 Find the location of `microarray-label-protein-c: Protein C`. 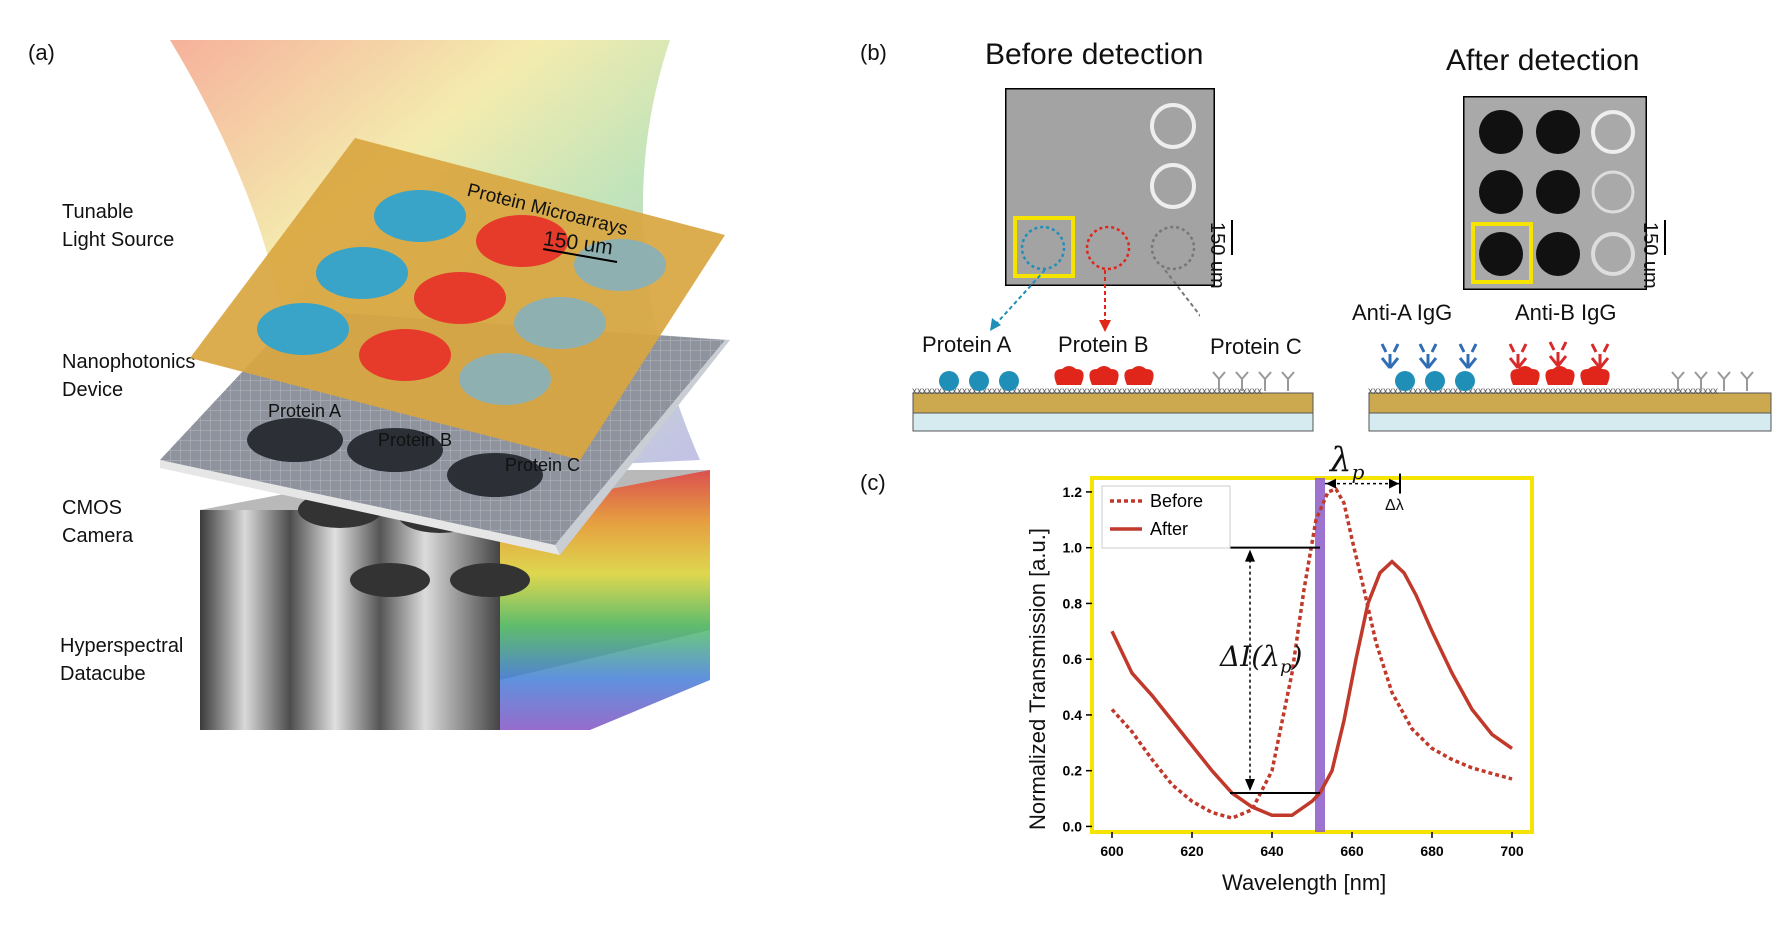

microarray-label-protein-c: Protein C is located at coordinates (543, 465).